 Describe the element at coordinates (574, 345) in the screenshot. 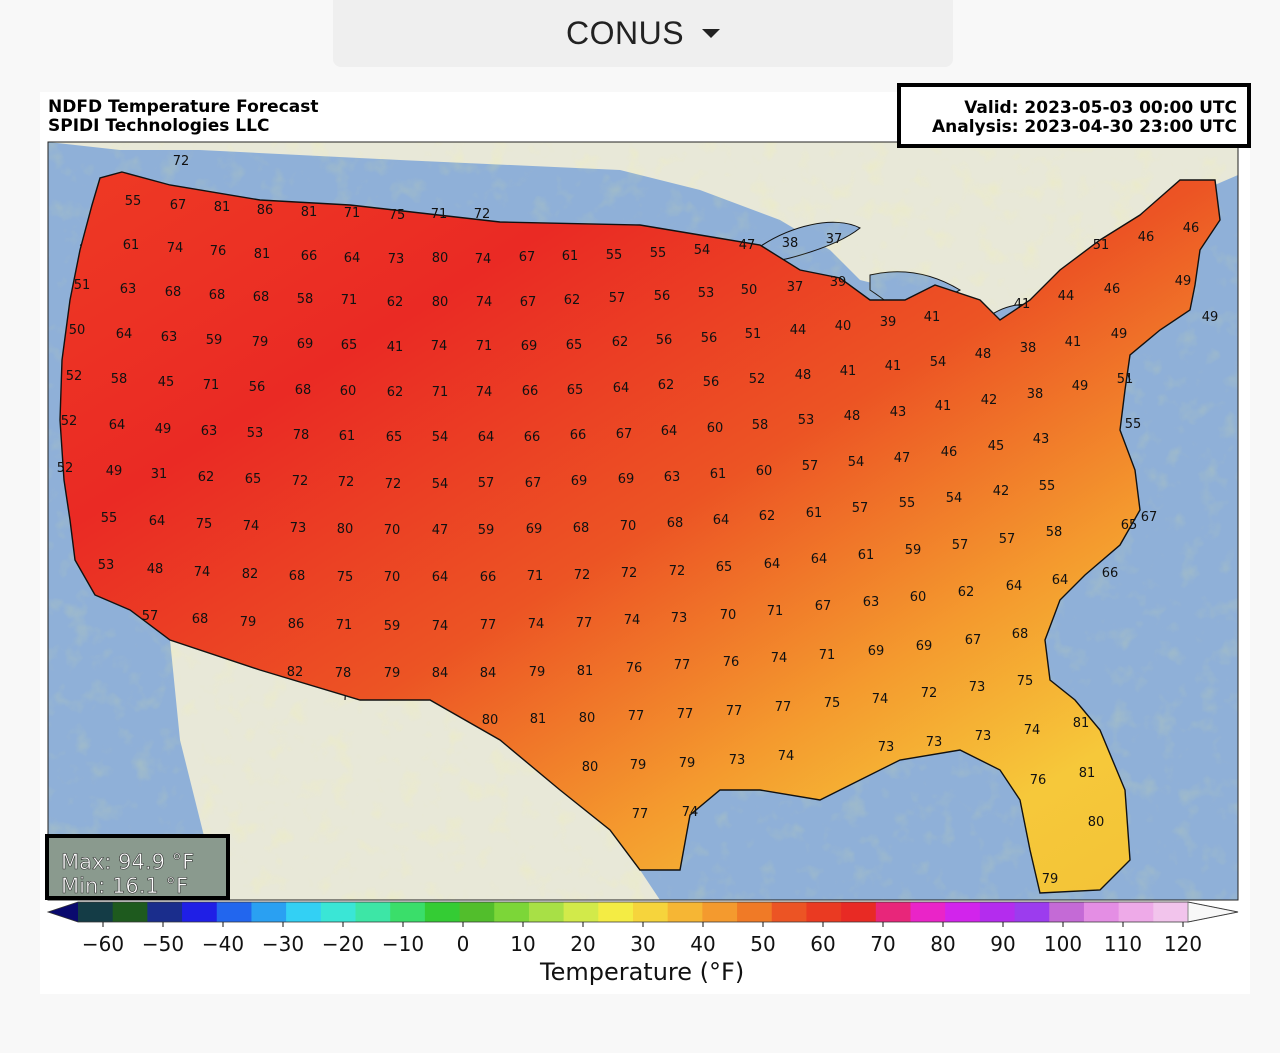

I see `temperature-value: 65` at that location.